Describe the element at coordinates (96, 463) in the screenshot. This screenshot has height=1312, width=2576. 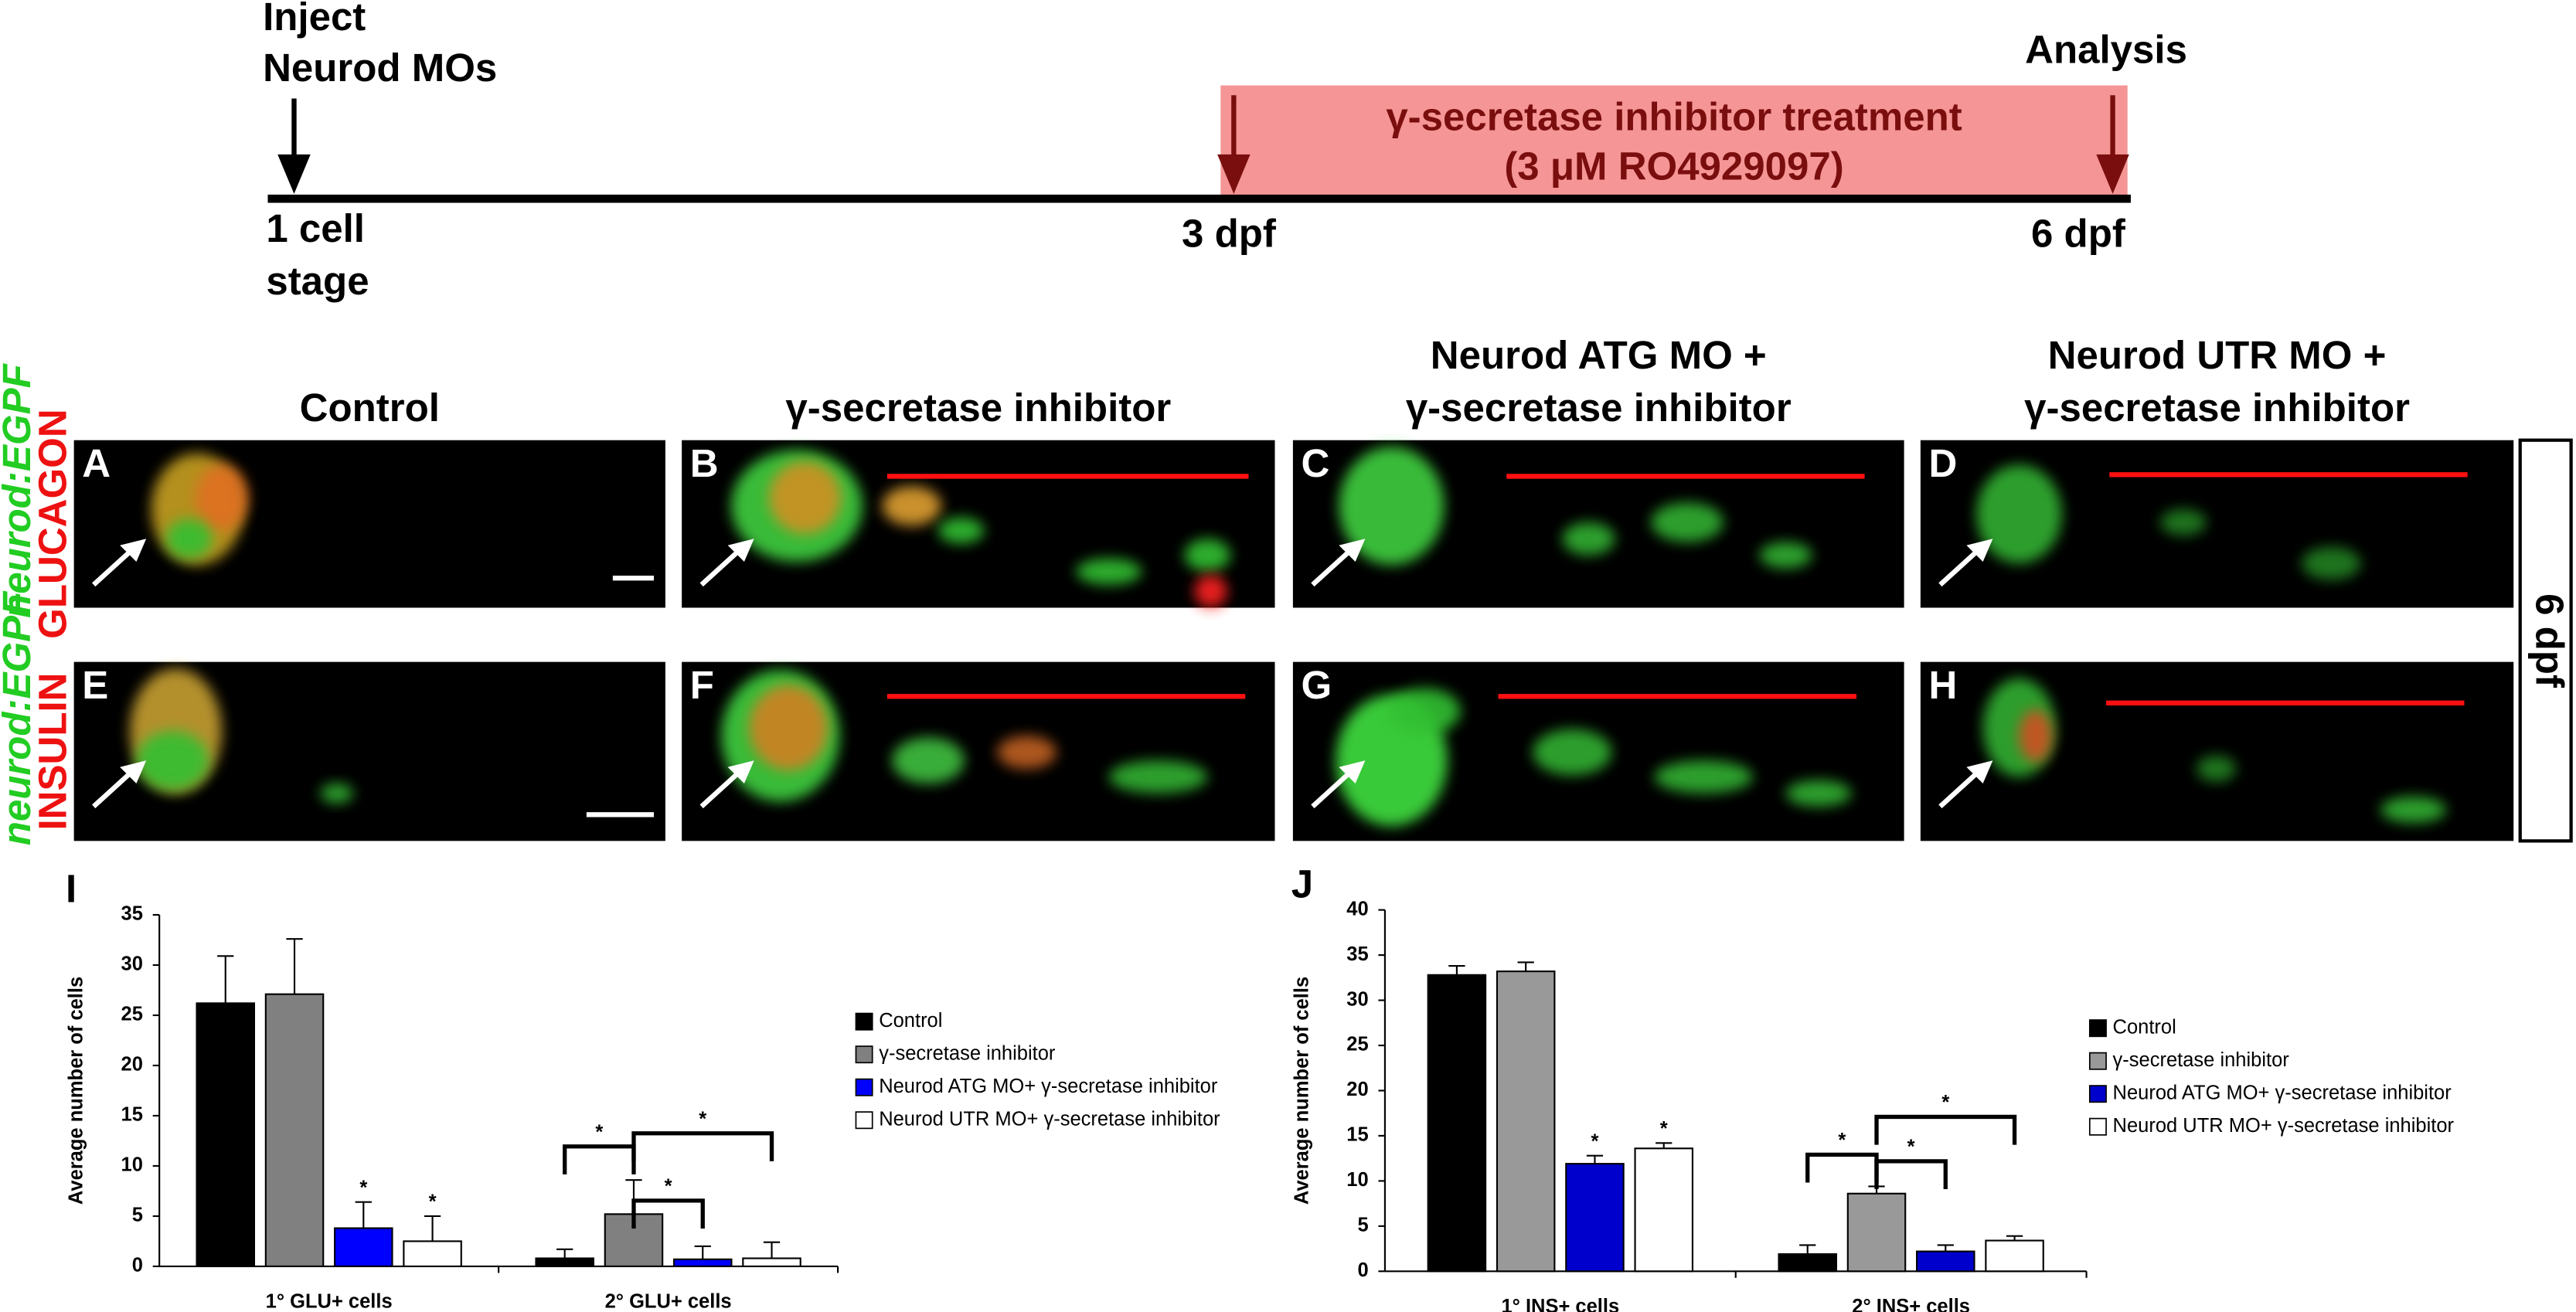
I see `panel-letter: A` at that location.